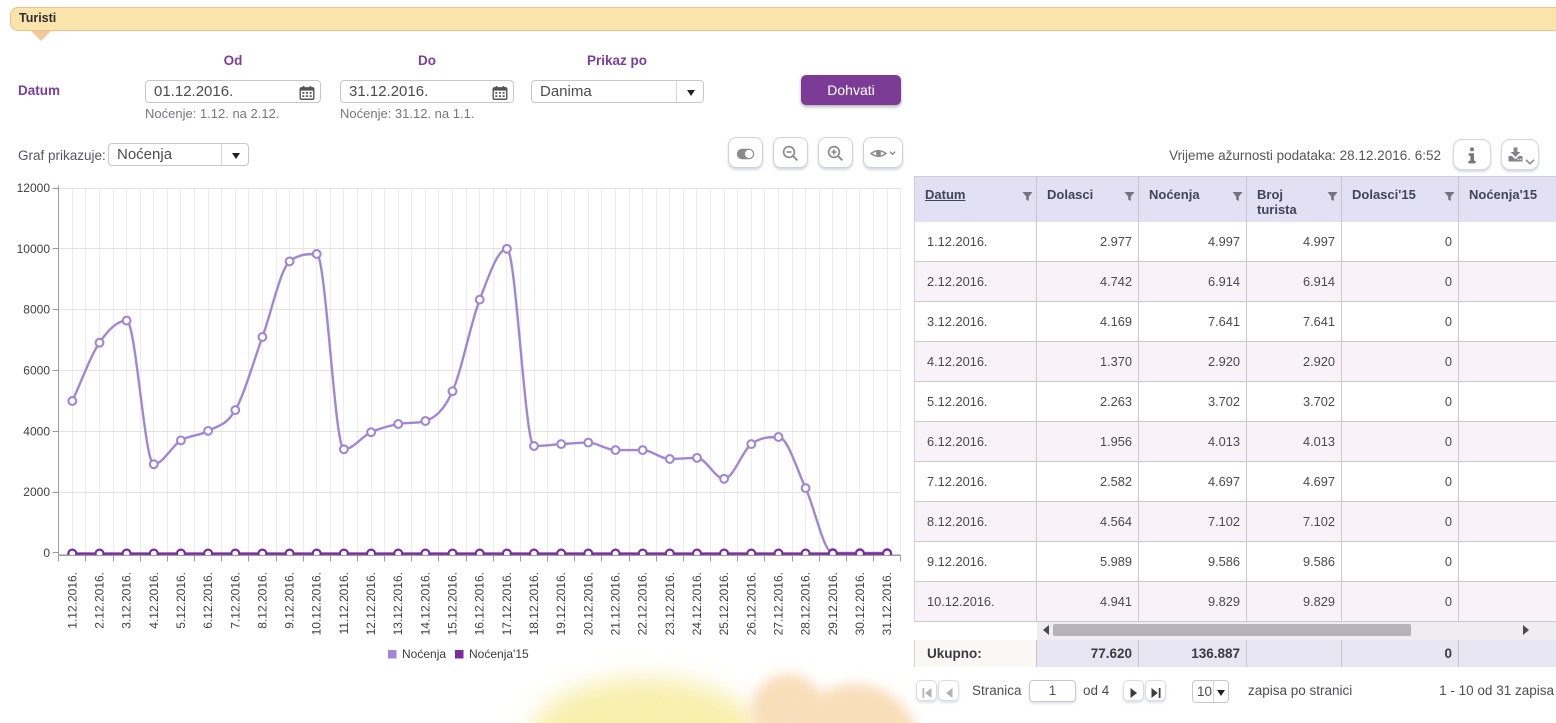  What do you see at coordinates (507, 603) in the screenshot?
I see `svg-text: 17.12.2016.` at bounding box center [507, 603].